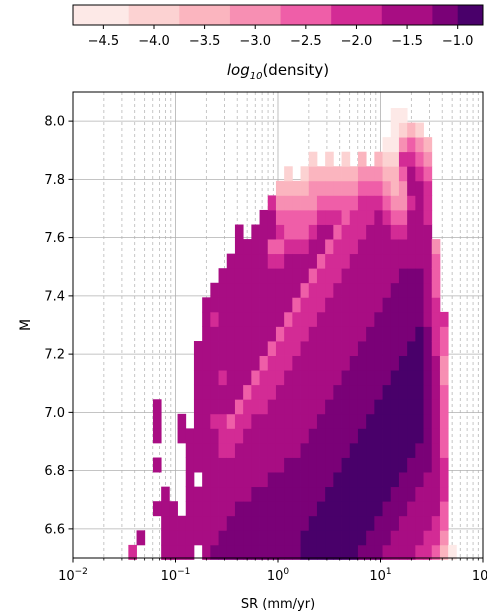 The image size is (487, 613). I want to click on y-tick-label-0: 6.6, so click(54, 529).